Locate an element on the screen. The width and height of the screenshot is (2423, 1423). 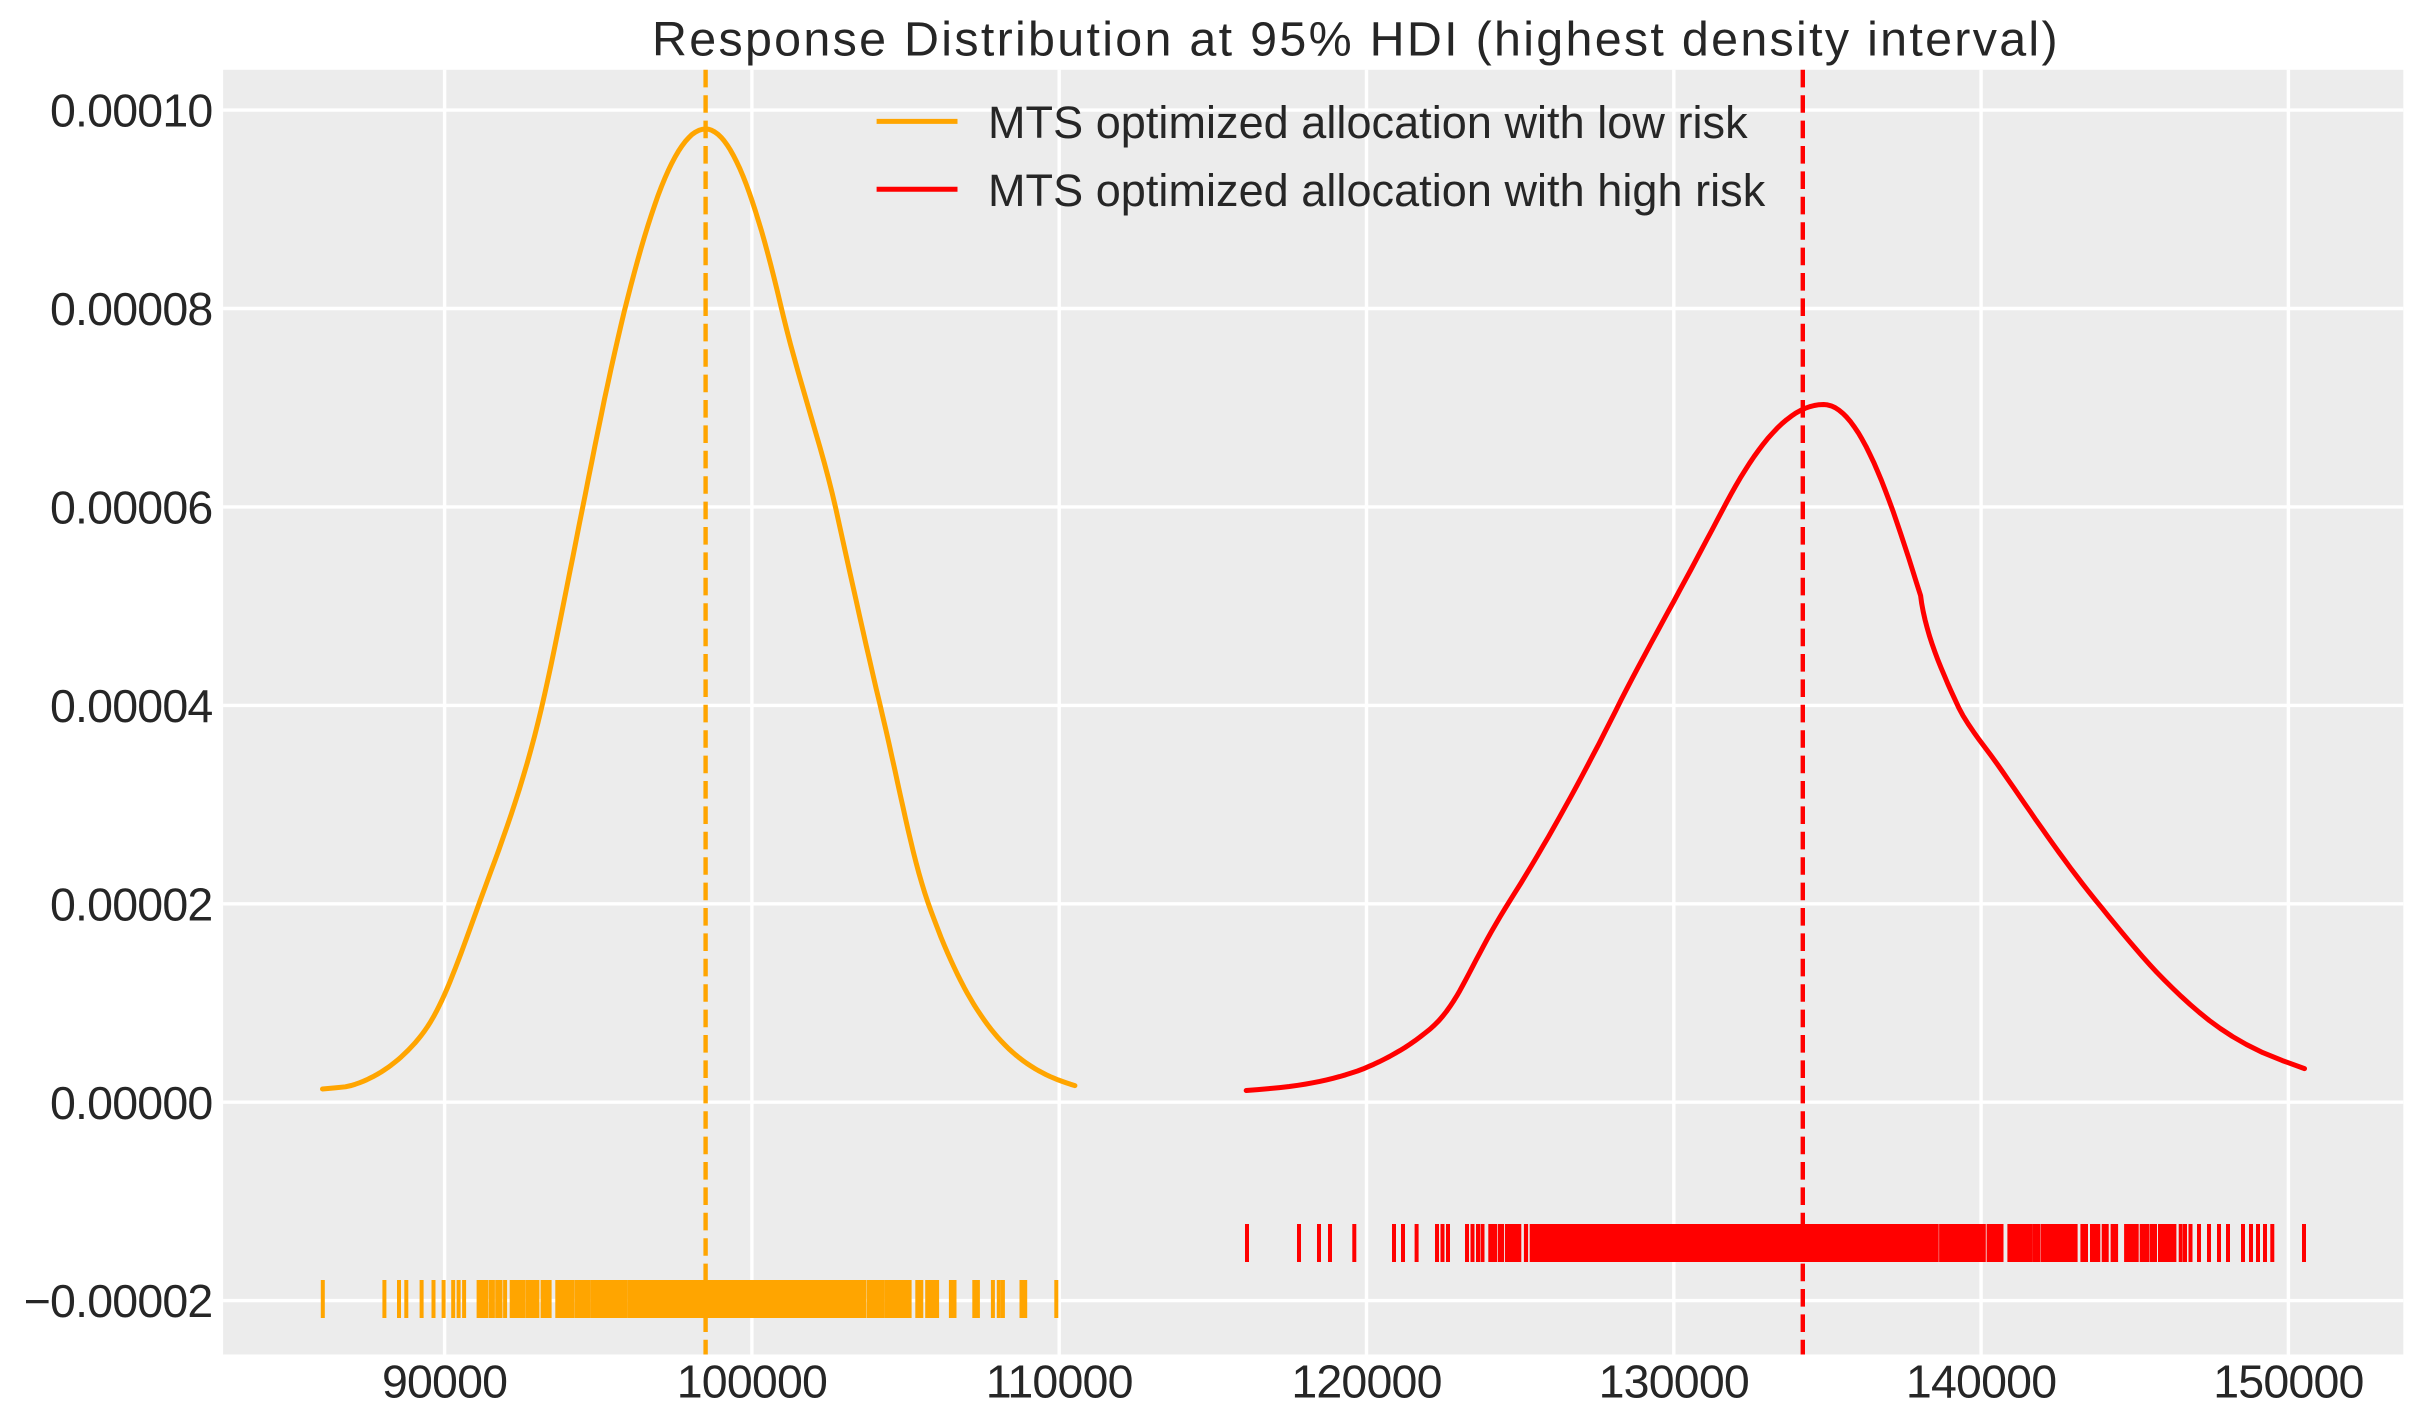
svg-text: 120000 is located at coordinates (1366, 1381).